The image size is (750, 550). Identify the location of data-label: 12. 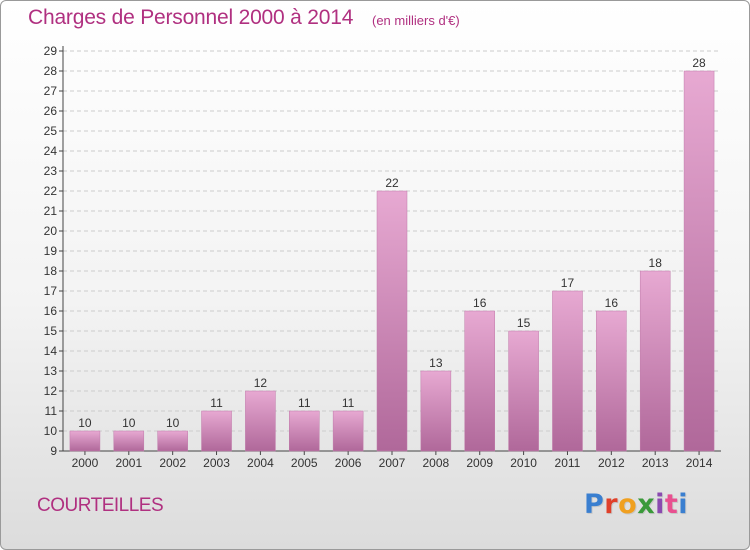
(261, 383).